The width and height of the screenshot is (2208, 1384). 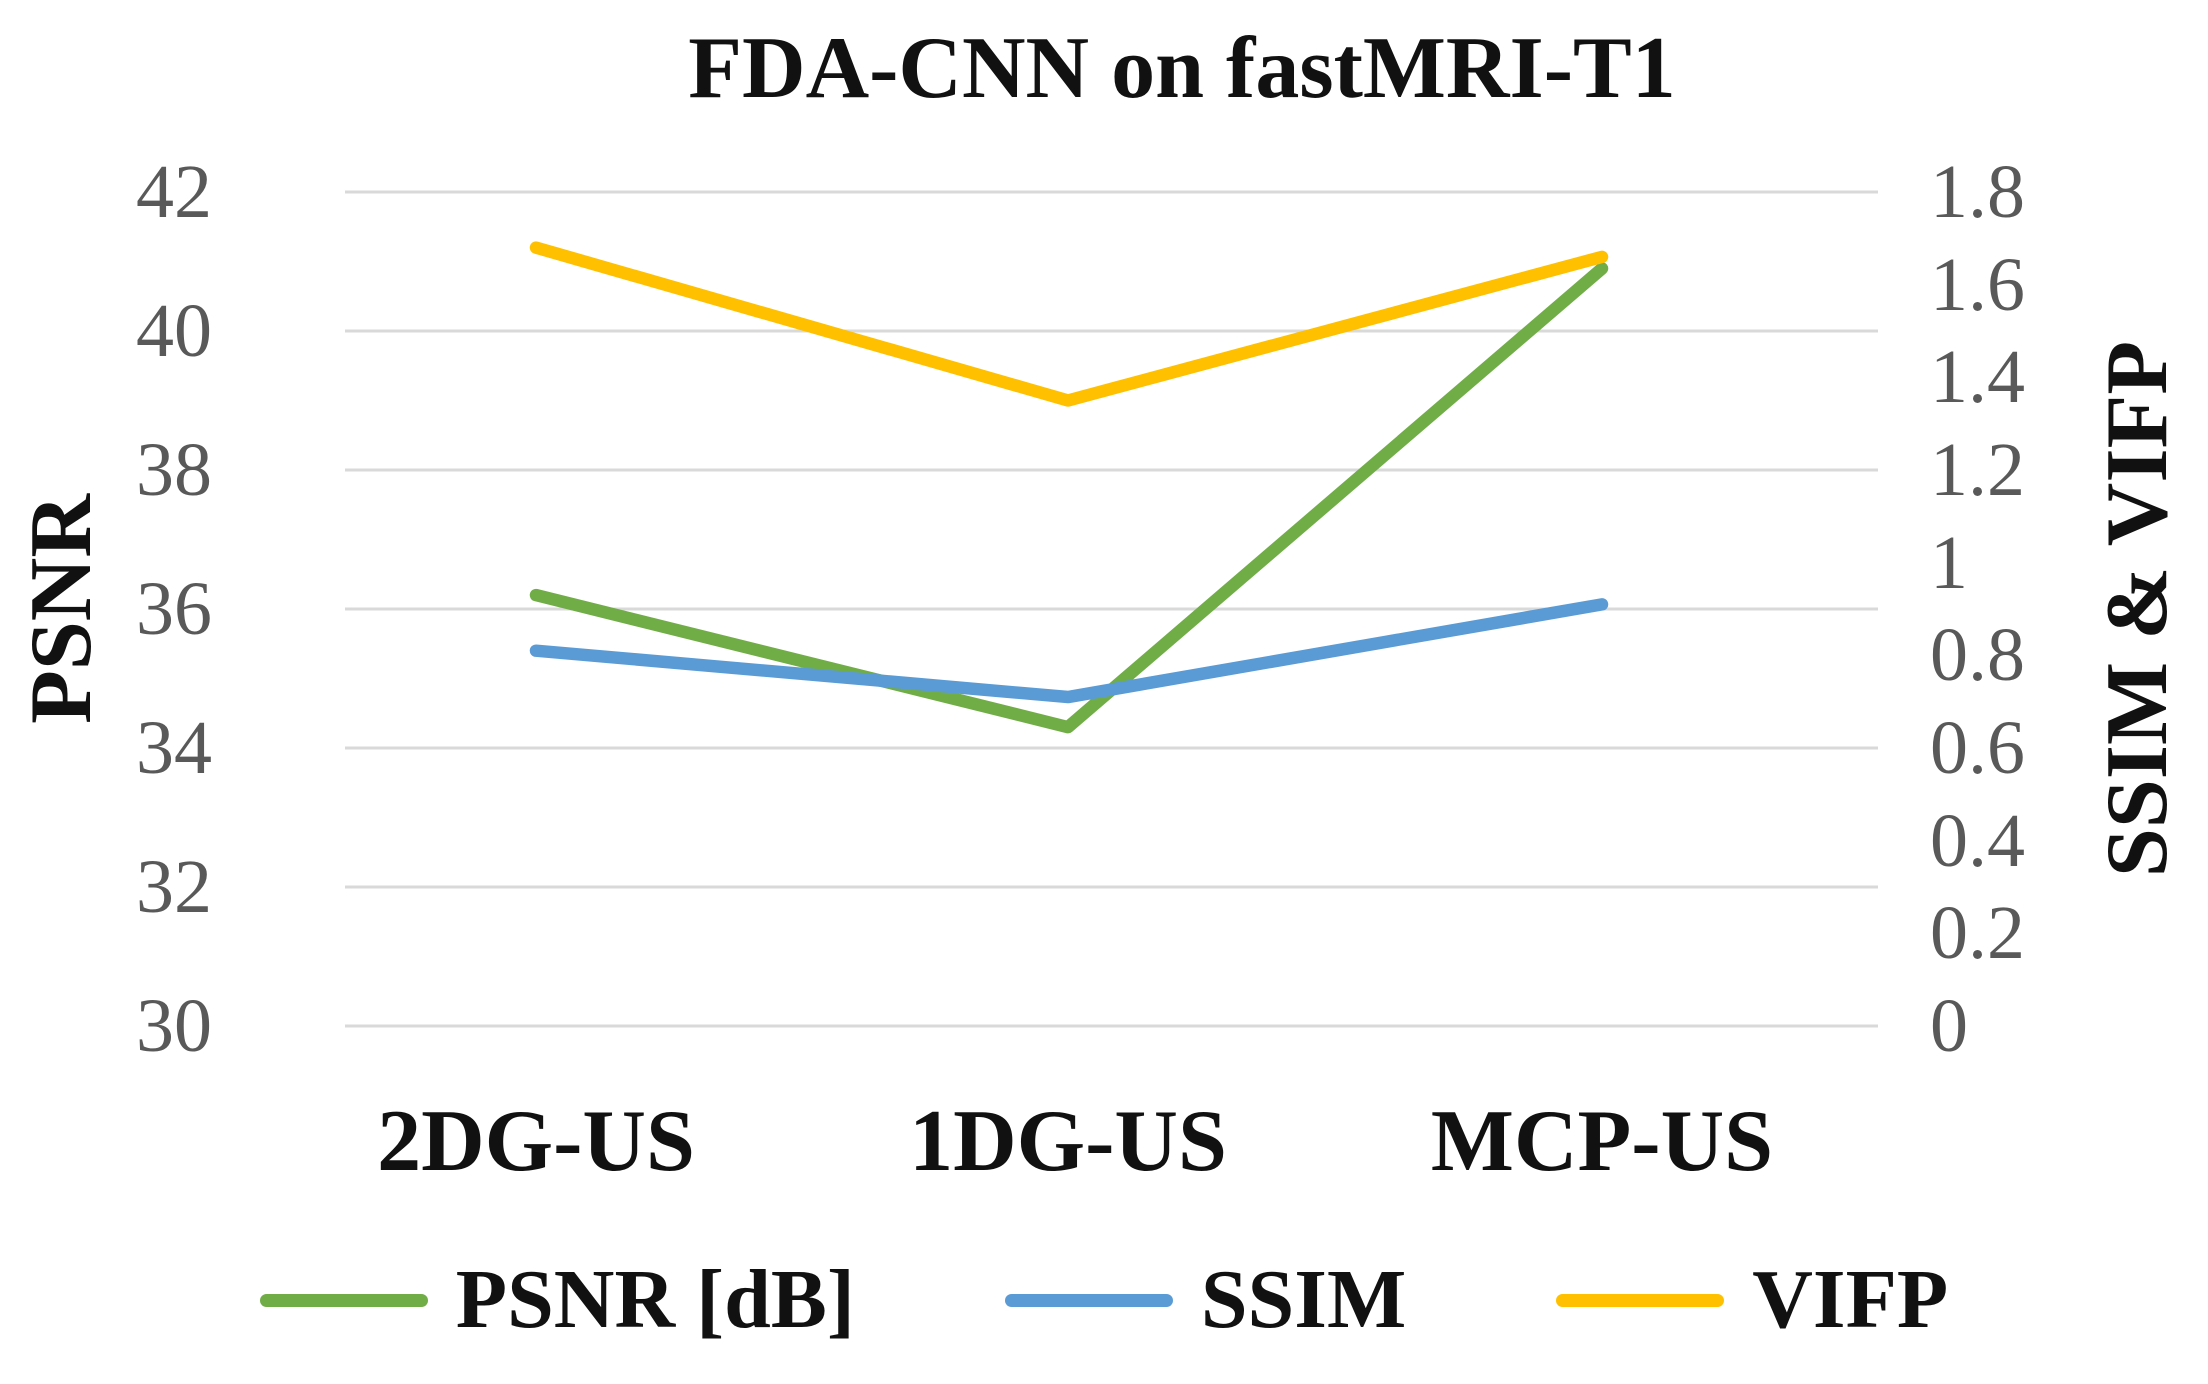 What do you see at coordinates (1182, 68) in the screenshot?
I see `chart-title: FDA-CNN on fastMRI-T1` at bounding box center [1182, 68].